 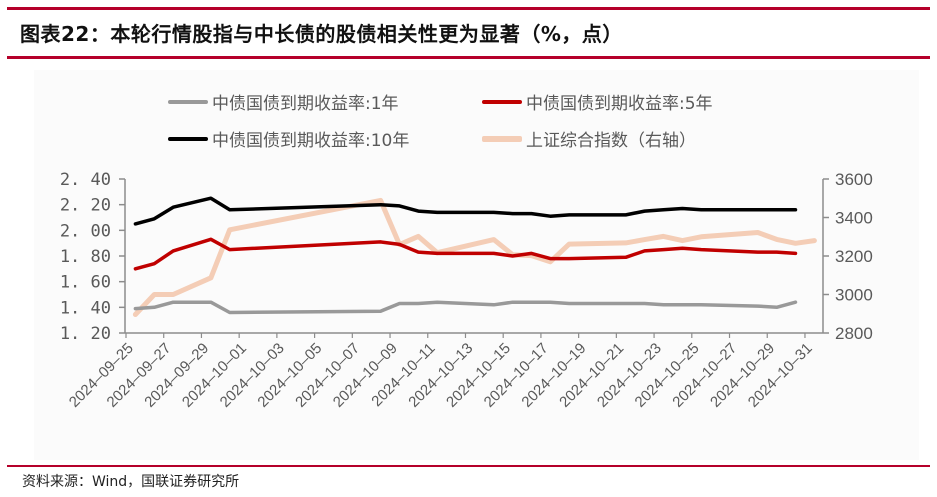 I want to click on legend-item-1y: 中债国债到期收益率:1年, so click(x=283, y=101).